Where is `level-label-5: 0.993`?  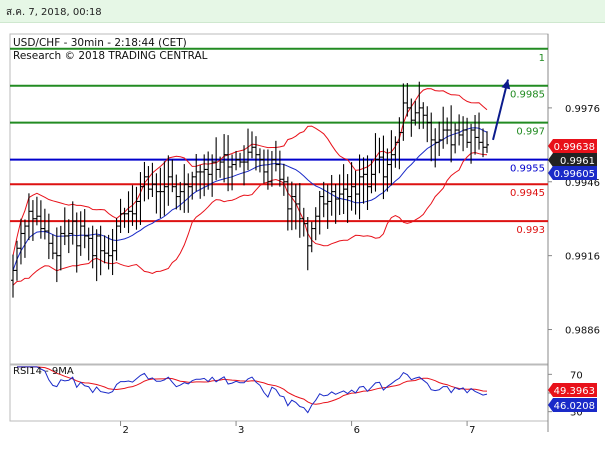
level-label-5: 0.993 is located at coordinates (530, 230).